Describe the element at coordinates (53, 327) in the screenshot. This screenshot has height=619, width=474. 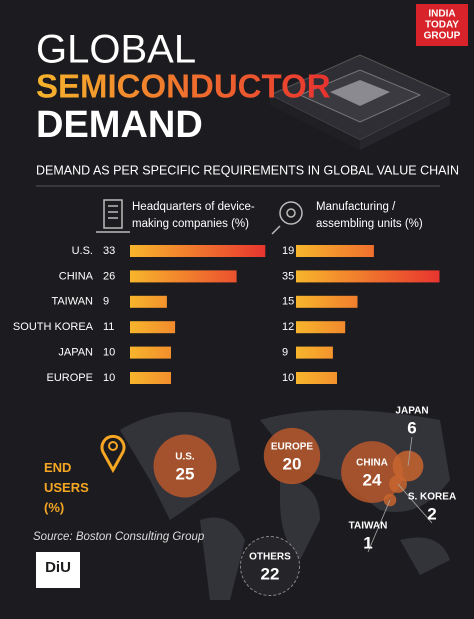
I see `category-label: SOUTH KOREA` at that location.